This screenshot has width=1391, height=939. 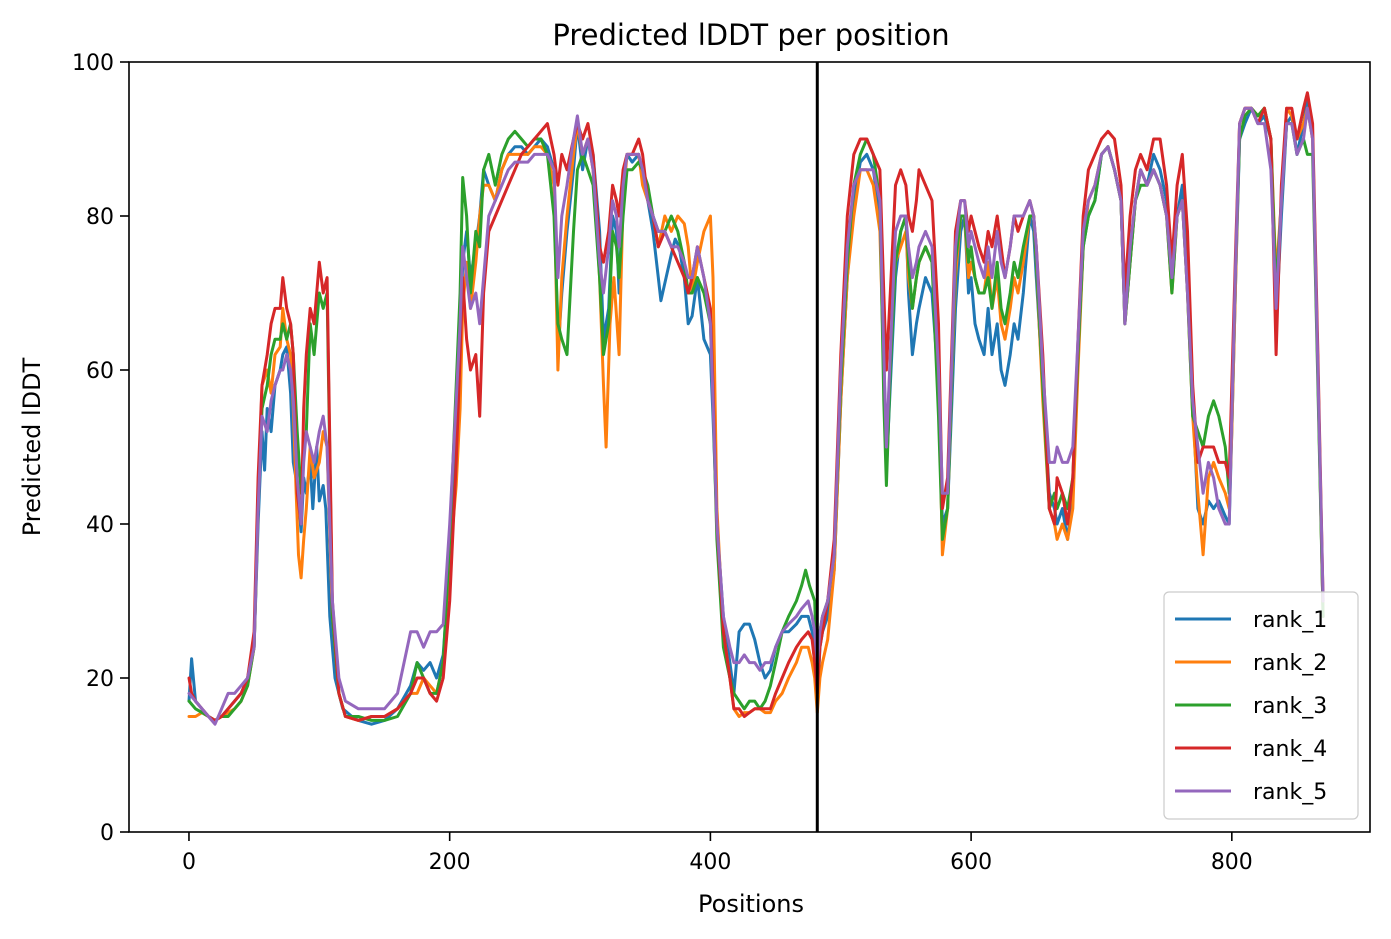 I want to click on legend-label-rank_3: rank_3, so click(x=1290, y=706).